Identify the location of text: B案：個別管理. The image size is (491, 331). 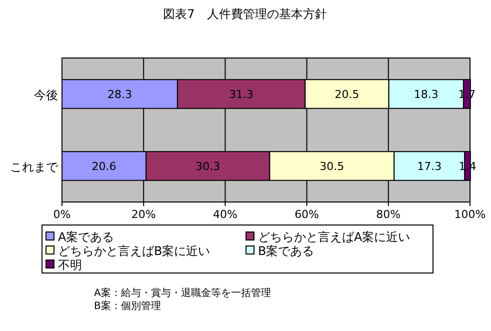
(127, 306).